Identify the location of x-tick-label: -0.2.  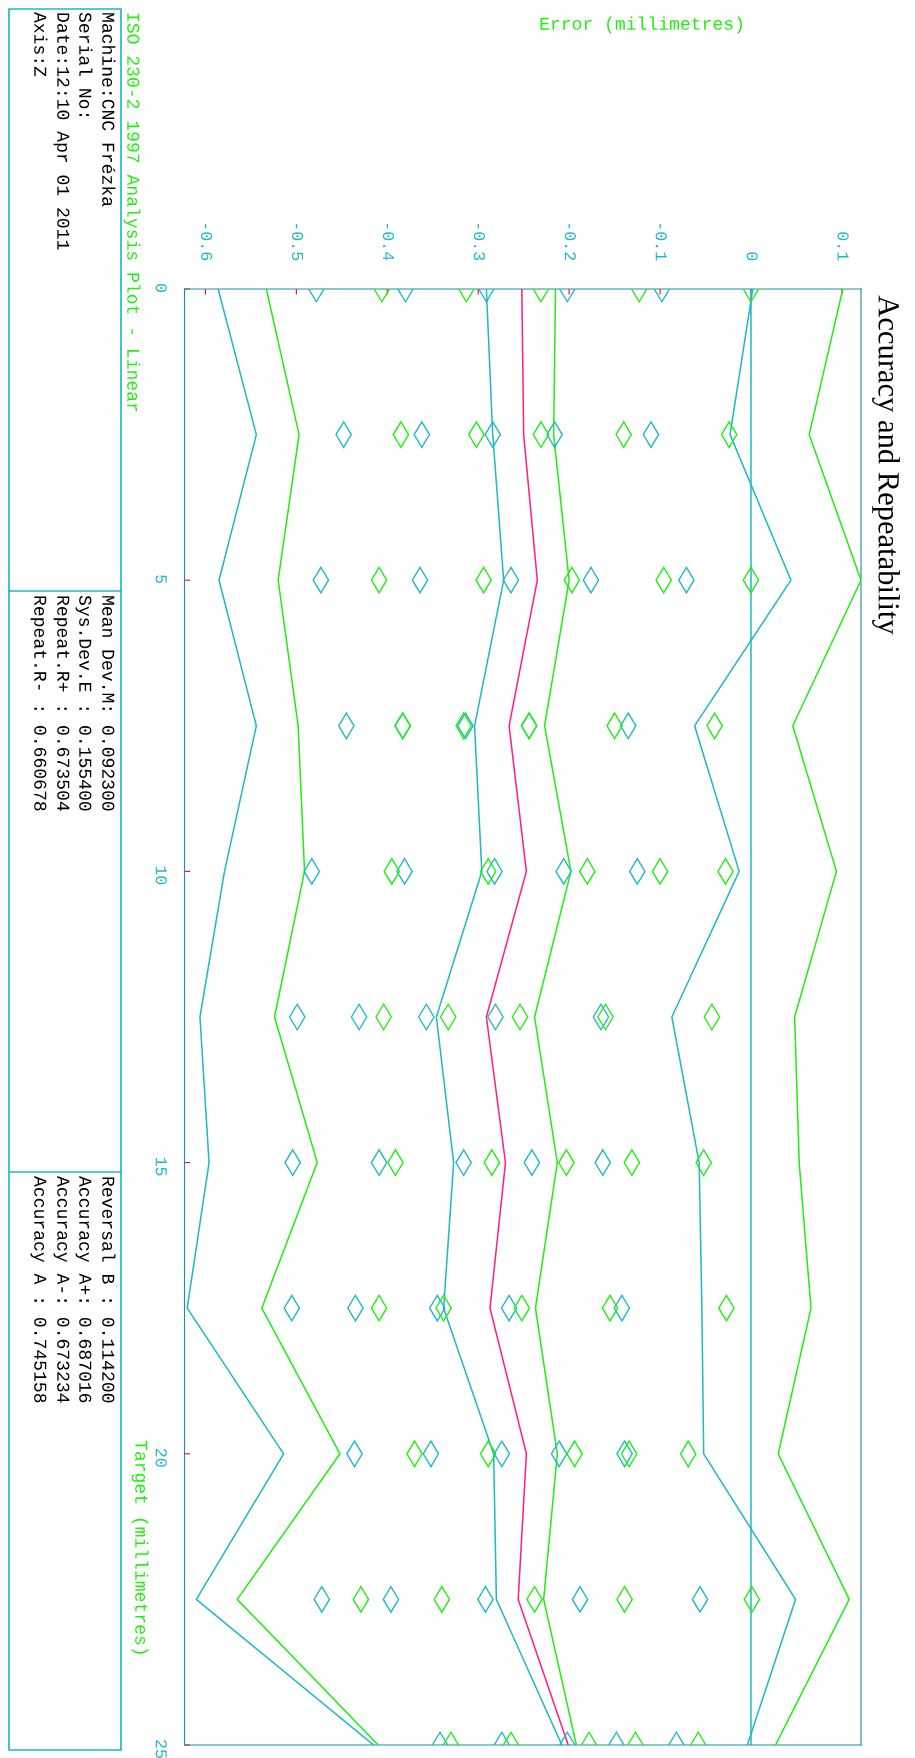
(570, 242).